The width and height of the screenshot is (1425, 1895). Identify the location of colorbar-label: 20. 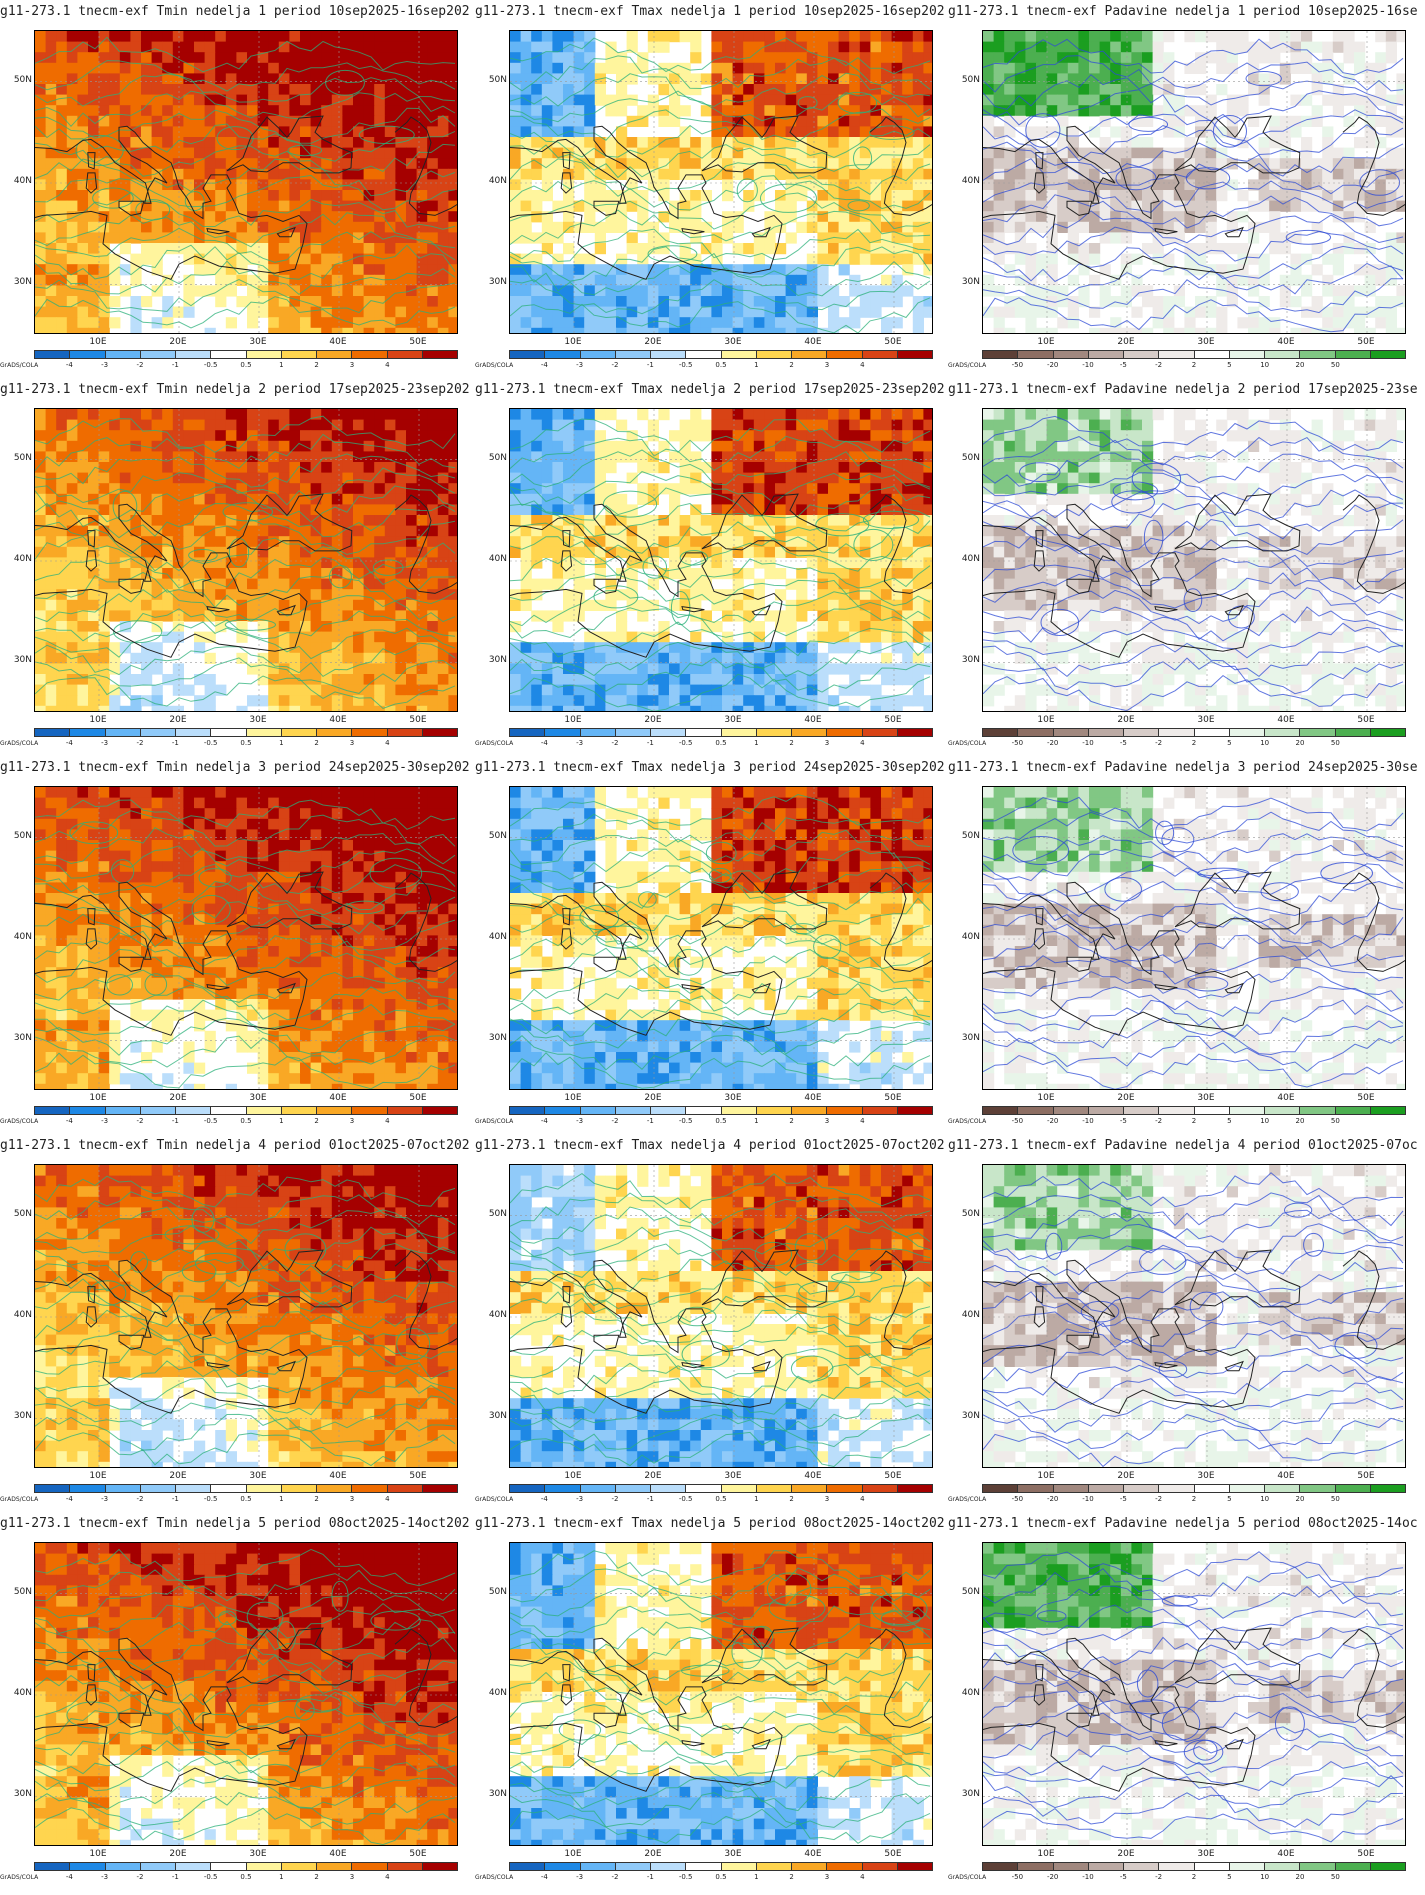
(1300, 1499).